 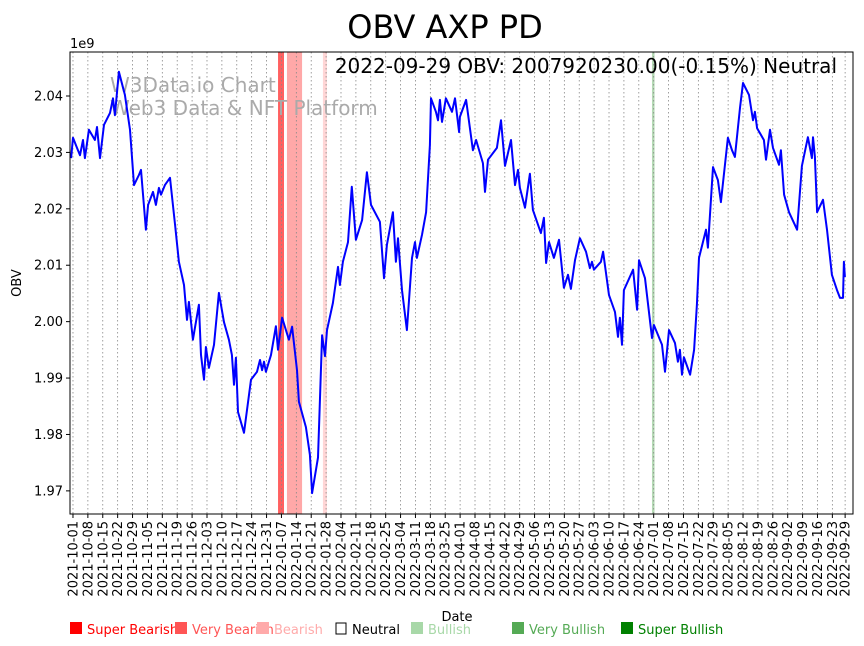 What do you see at coordinates (193, 85) in the screenshot?
I see `watermark-line-1: W3Data.io Chart` at bounding box center [193, 85].